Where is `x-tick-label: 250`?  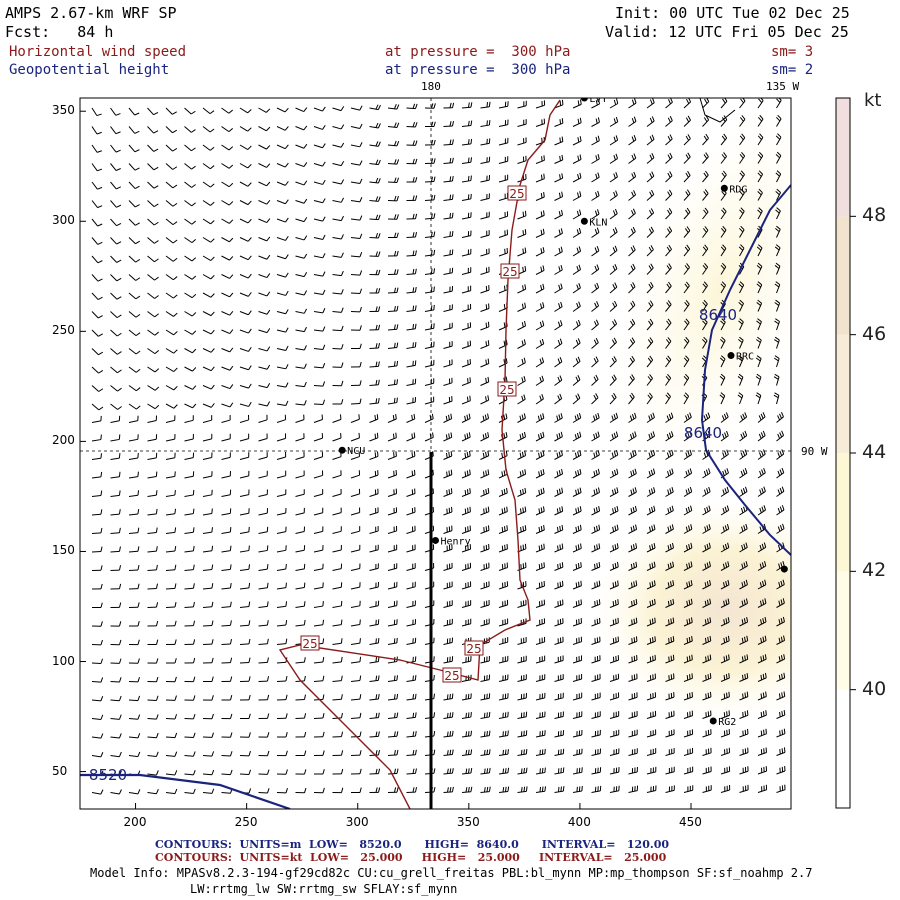
x-tick-label: 250 is located at coordinates (246, 822).